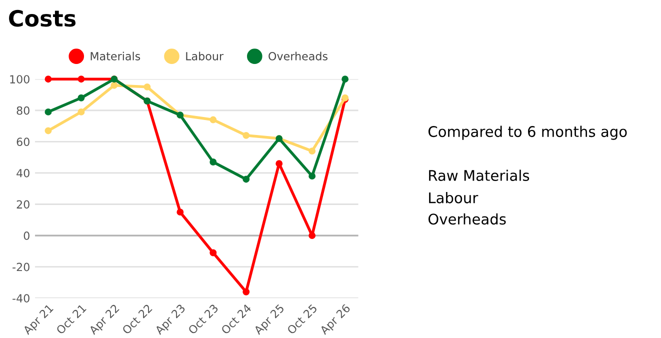  Describe the element at coordinates (298, 56) in the screenshot. I see `legend-label: Overheads` at that location.